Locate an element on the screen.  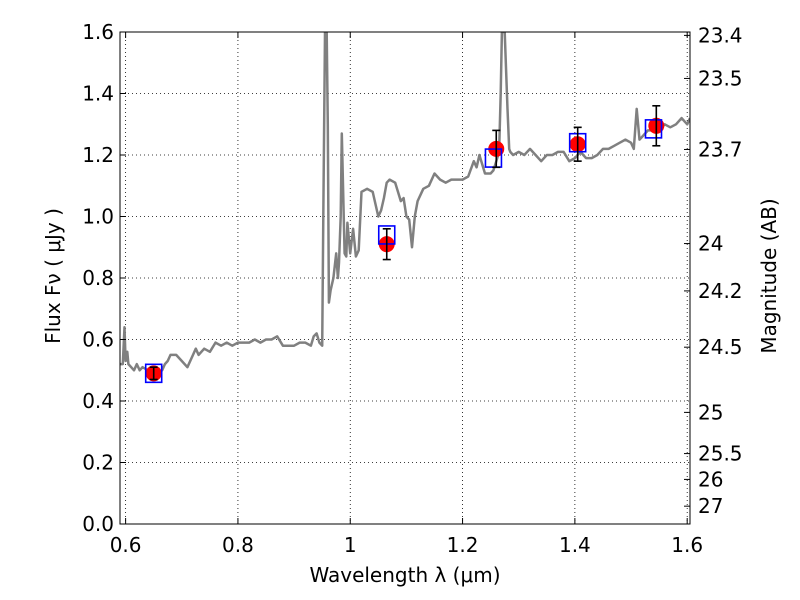
right-tick-label: 26 is located at coordinates (710, 479).